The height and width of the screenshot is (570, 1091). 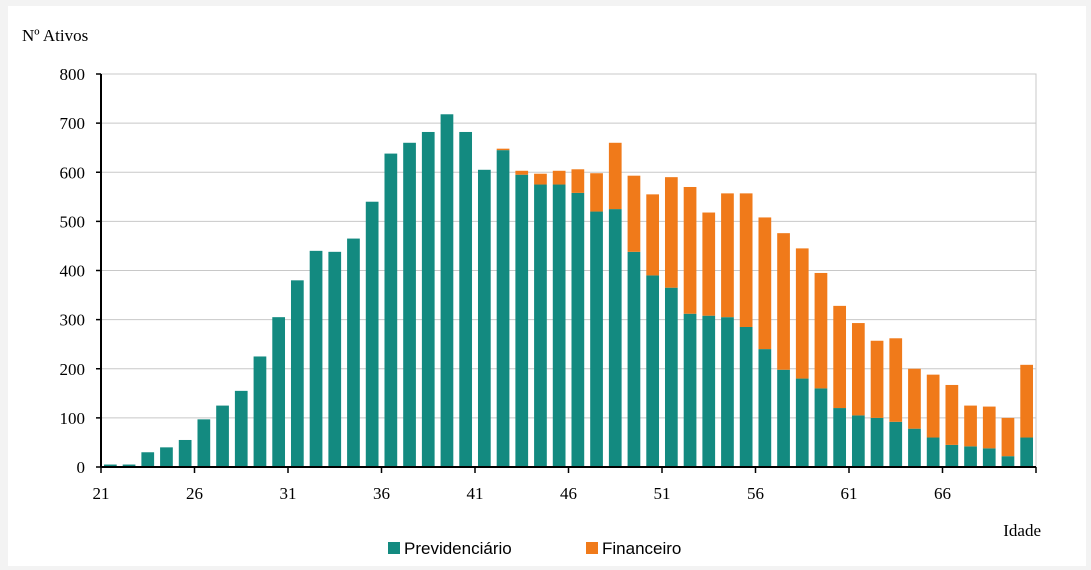 I want to click on legend-label-previdenciario: Previdenciário, so click(x=458, y=548).